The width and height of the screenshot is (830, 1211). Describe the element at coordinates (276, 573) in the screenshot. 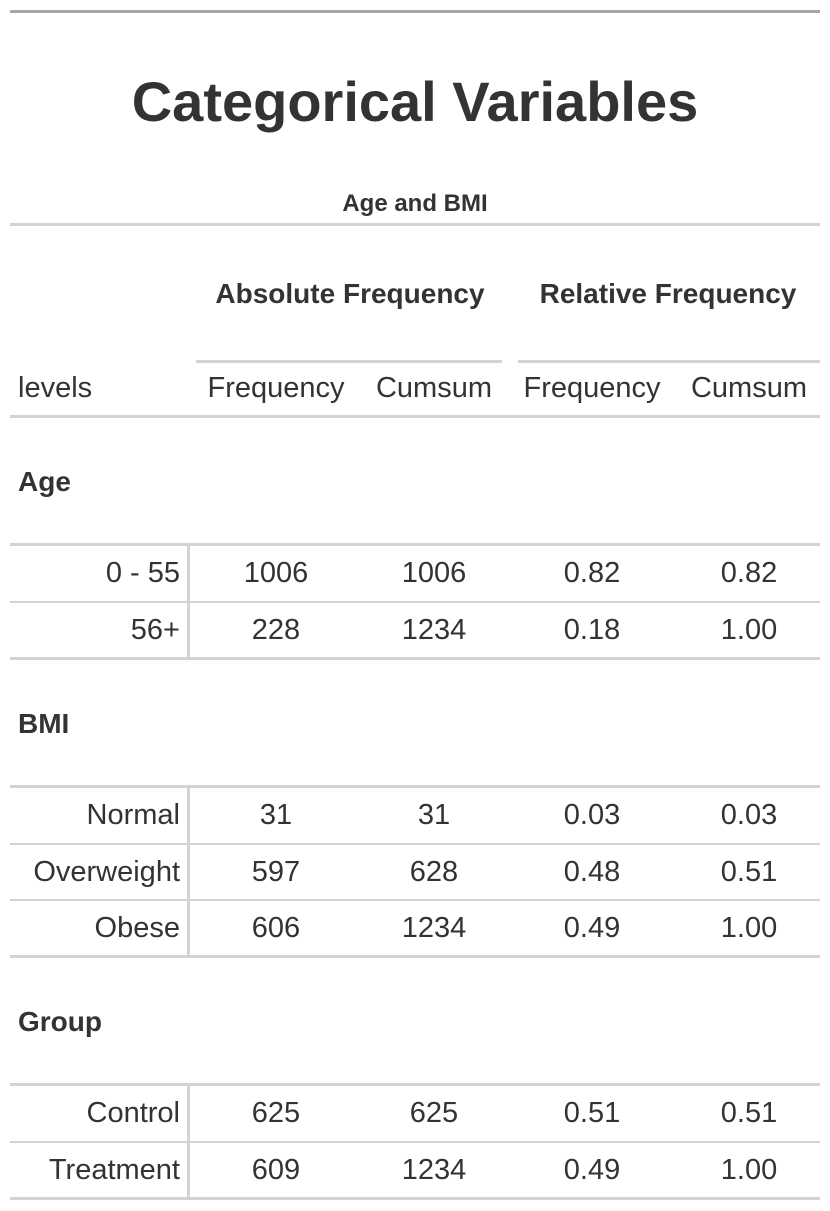

I see `cell-abs-frequency: 1006` at that location.